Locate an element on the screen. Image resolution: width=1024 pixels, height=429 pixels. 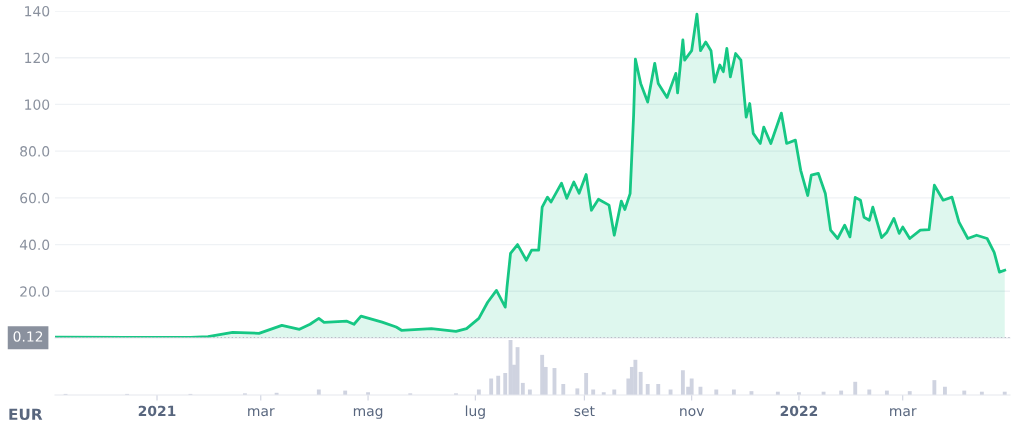
y-tick-label: 20.0 is located at coordinates (35, 291).